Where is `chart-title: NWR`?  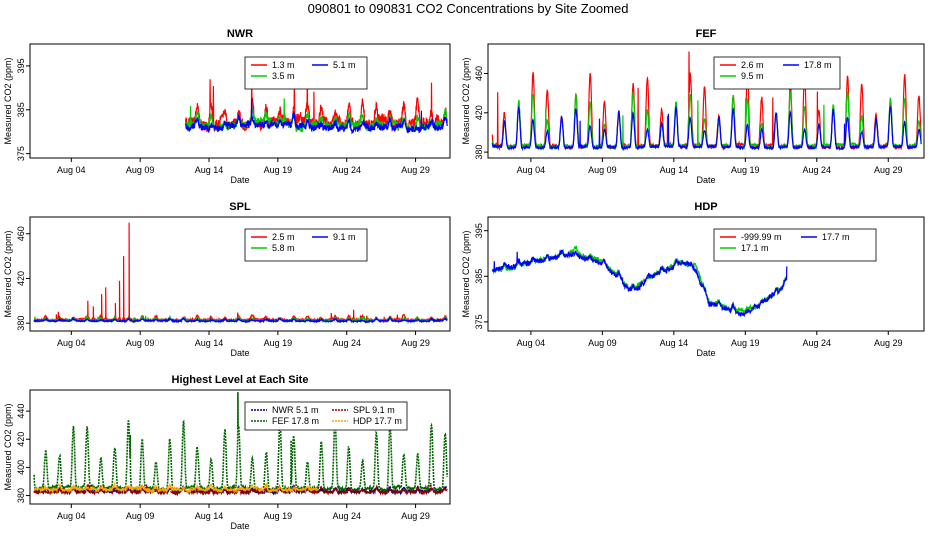 chart-title: NWR is located at coordinates (240, 34).